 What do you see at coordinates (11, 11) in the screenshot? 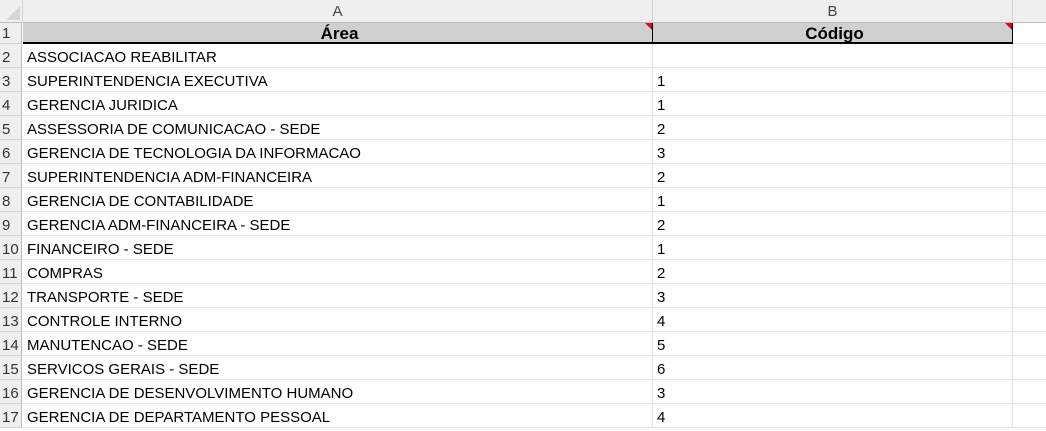
I see `select-all-corner` at bounding box center [11, 11].